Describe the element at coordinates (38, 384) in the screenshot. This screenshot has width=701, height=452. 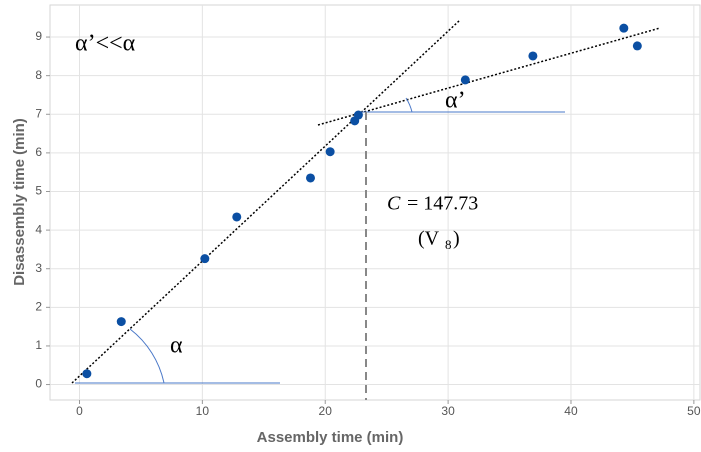
I see `y-tick-label: 0` at that location.